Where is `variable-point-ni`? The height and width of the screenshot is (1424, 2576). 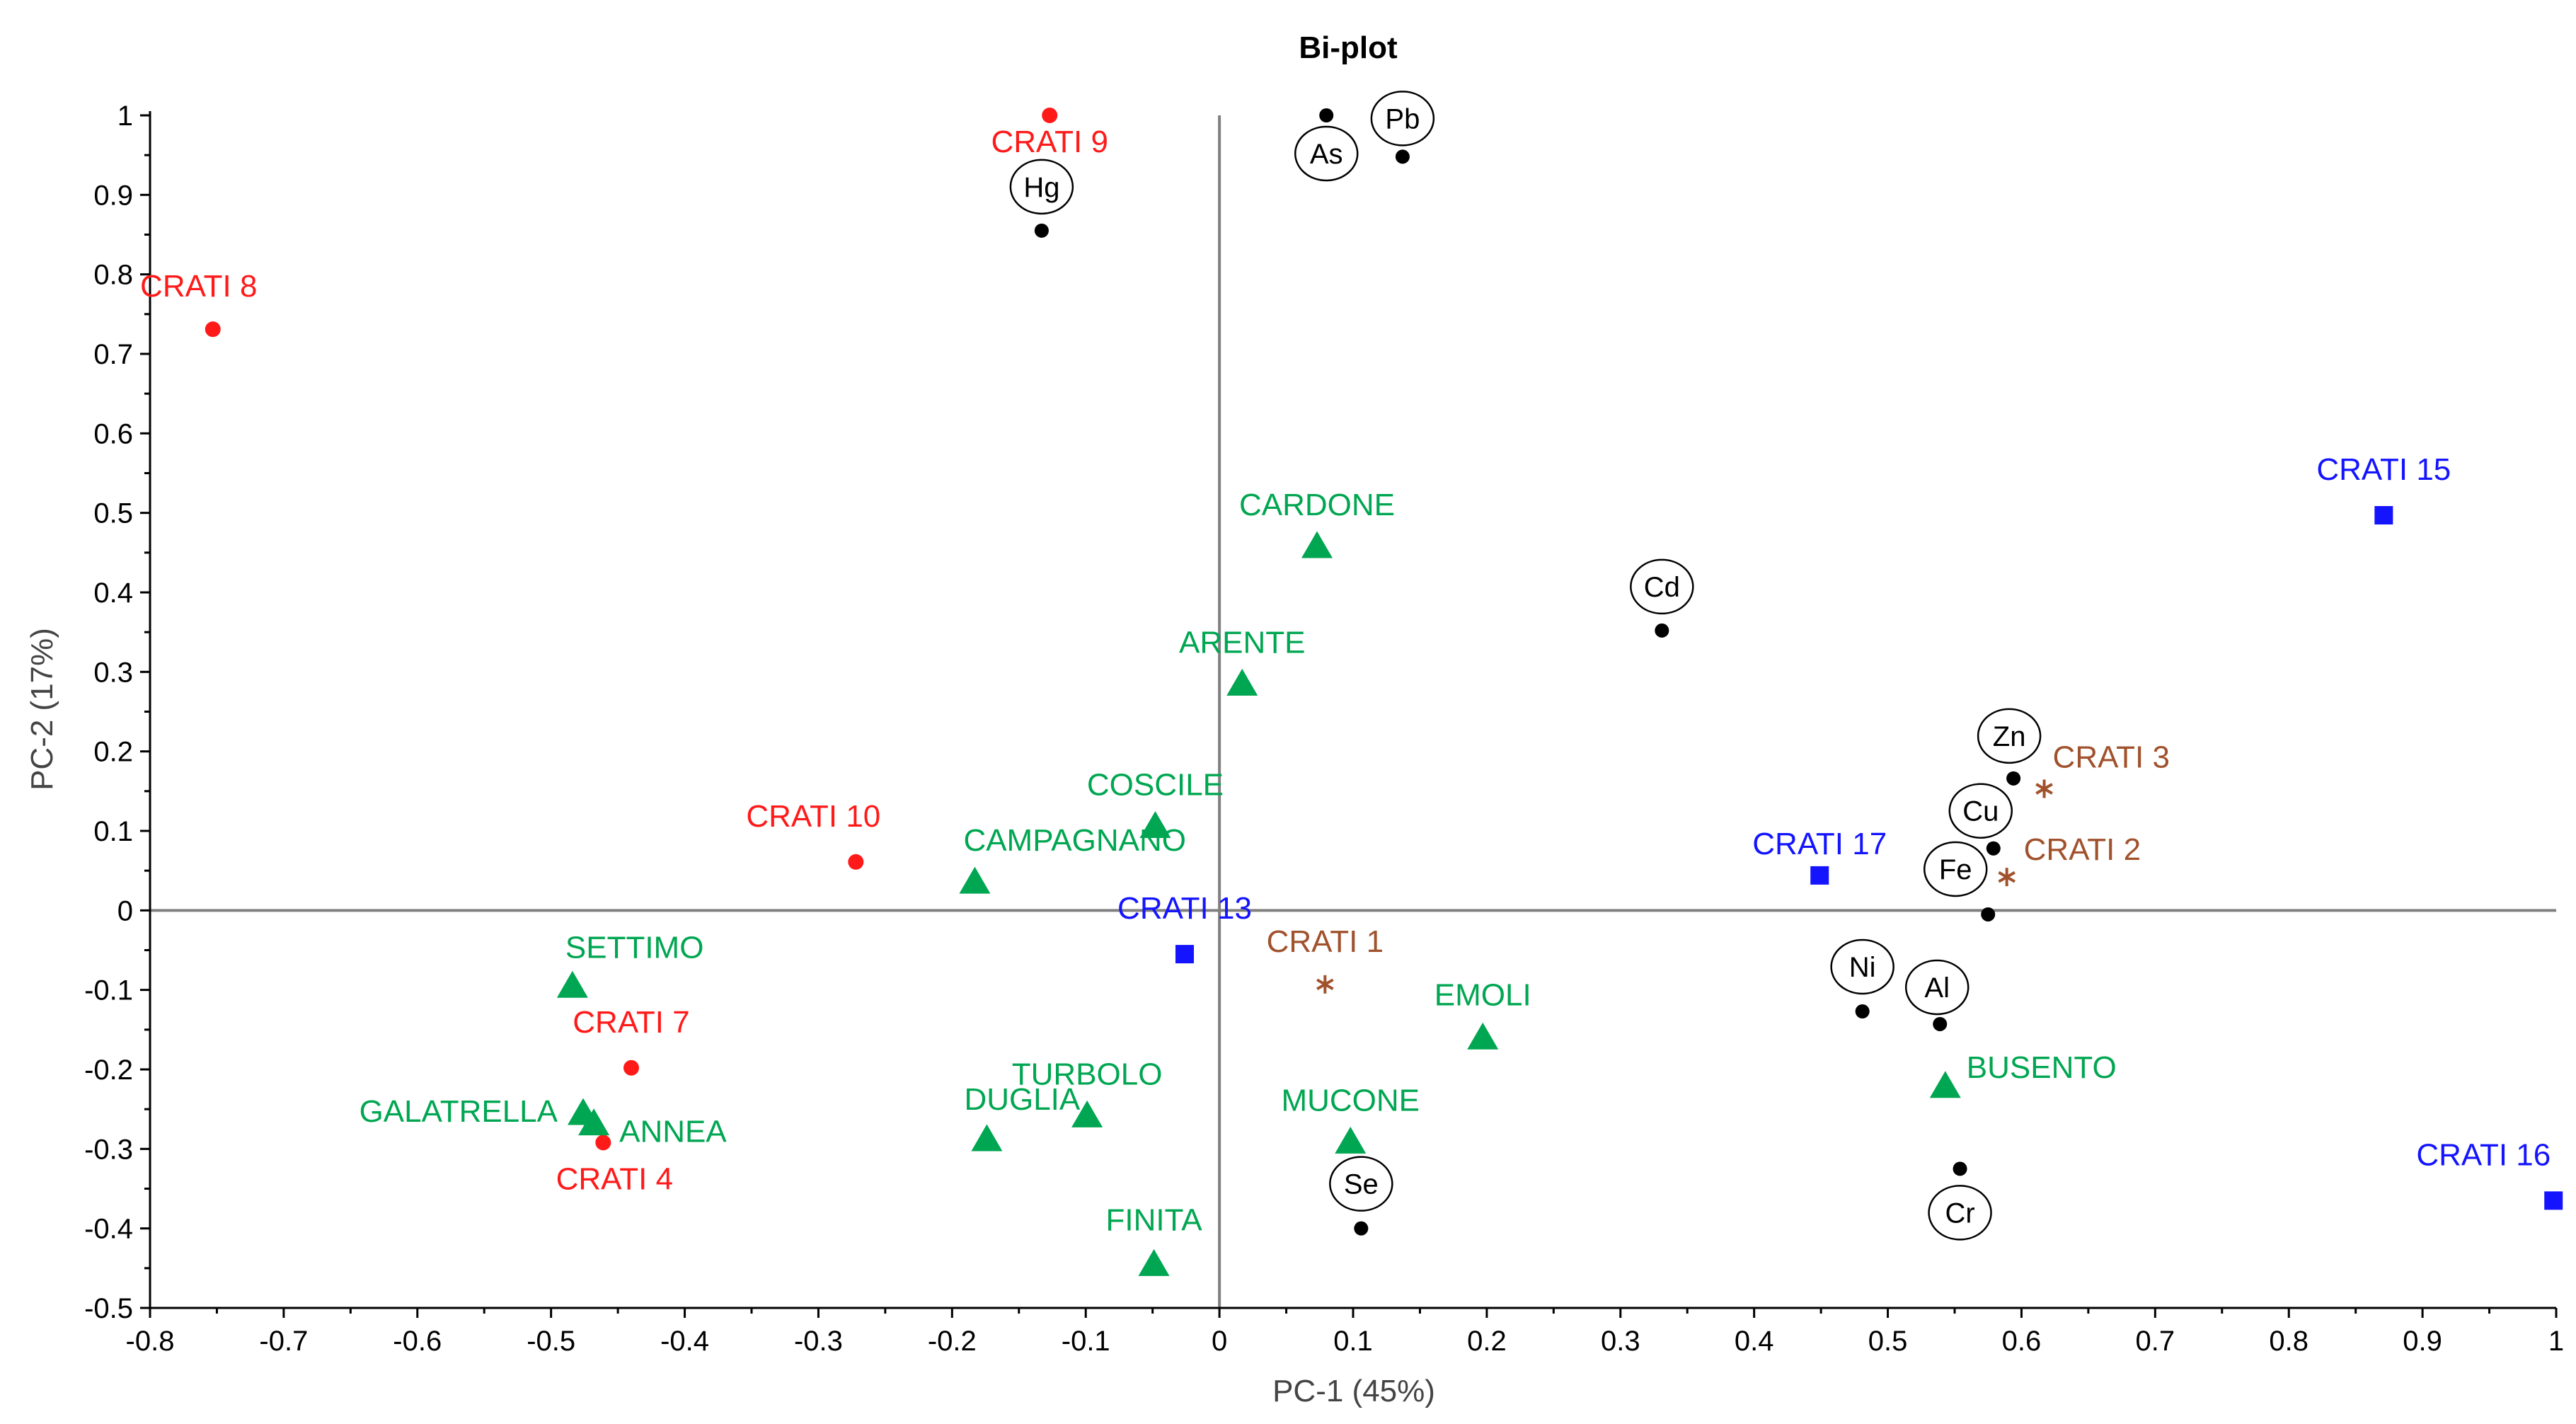 variable-point-ni is located at coordinates (1862, 1011).